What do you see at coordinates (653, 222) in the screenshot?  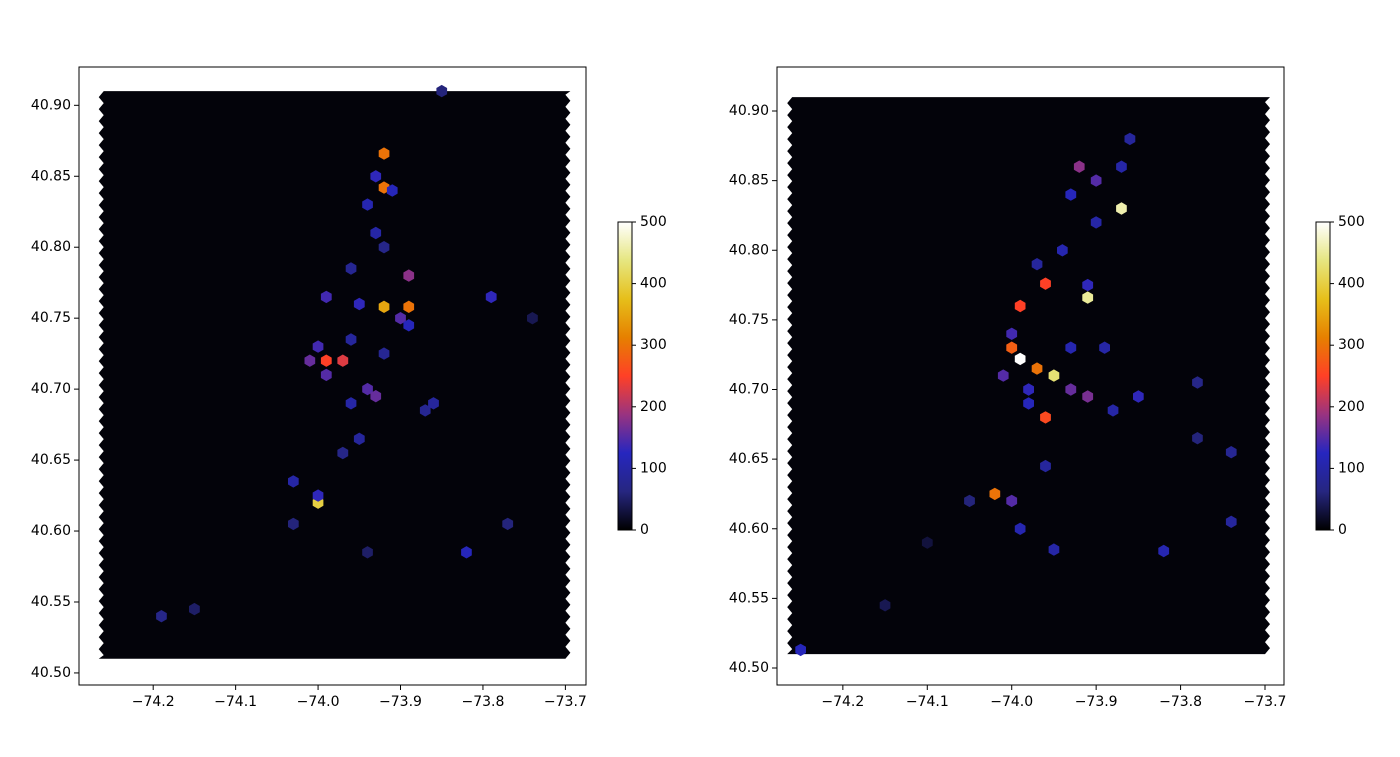 I see `colorbar-tick-label: 500` at bounding box center [653, 222].